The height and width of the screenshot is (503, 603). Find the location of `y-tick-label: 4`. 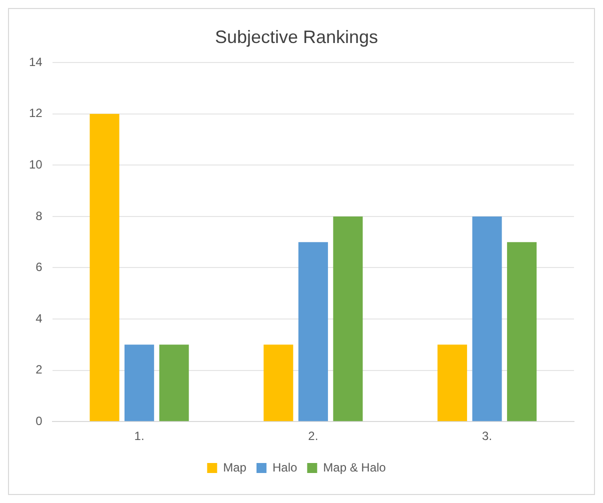

y-tick-label: 4 is located at coordinates (39, 318).